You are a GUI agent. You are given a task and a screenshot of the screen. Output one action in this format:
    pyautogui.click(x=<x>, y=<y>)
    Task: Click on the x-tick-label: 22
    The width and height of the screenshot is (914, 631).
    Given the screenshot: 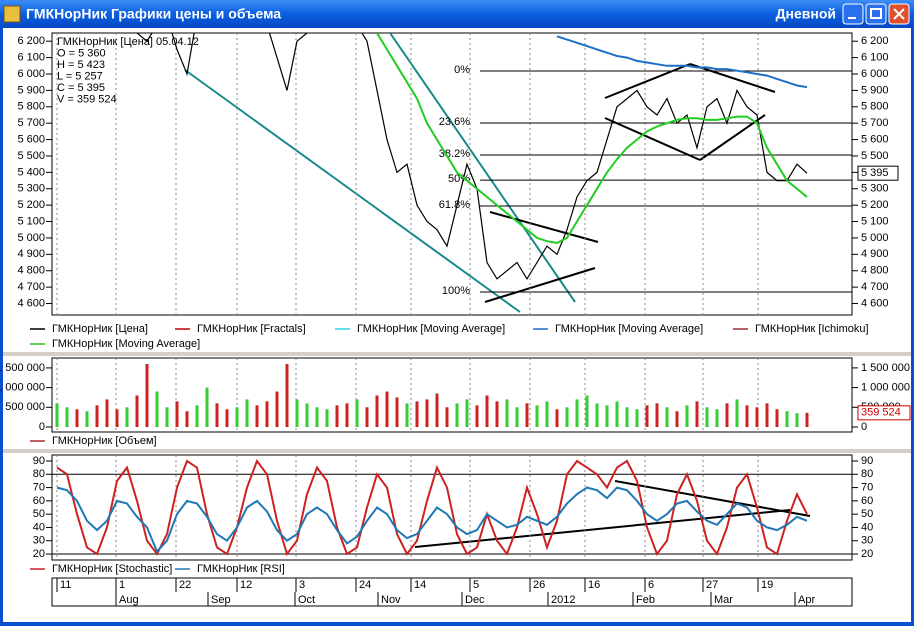 What is the action you would take?
    pyautogui.click(x=185, y=585)
    